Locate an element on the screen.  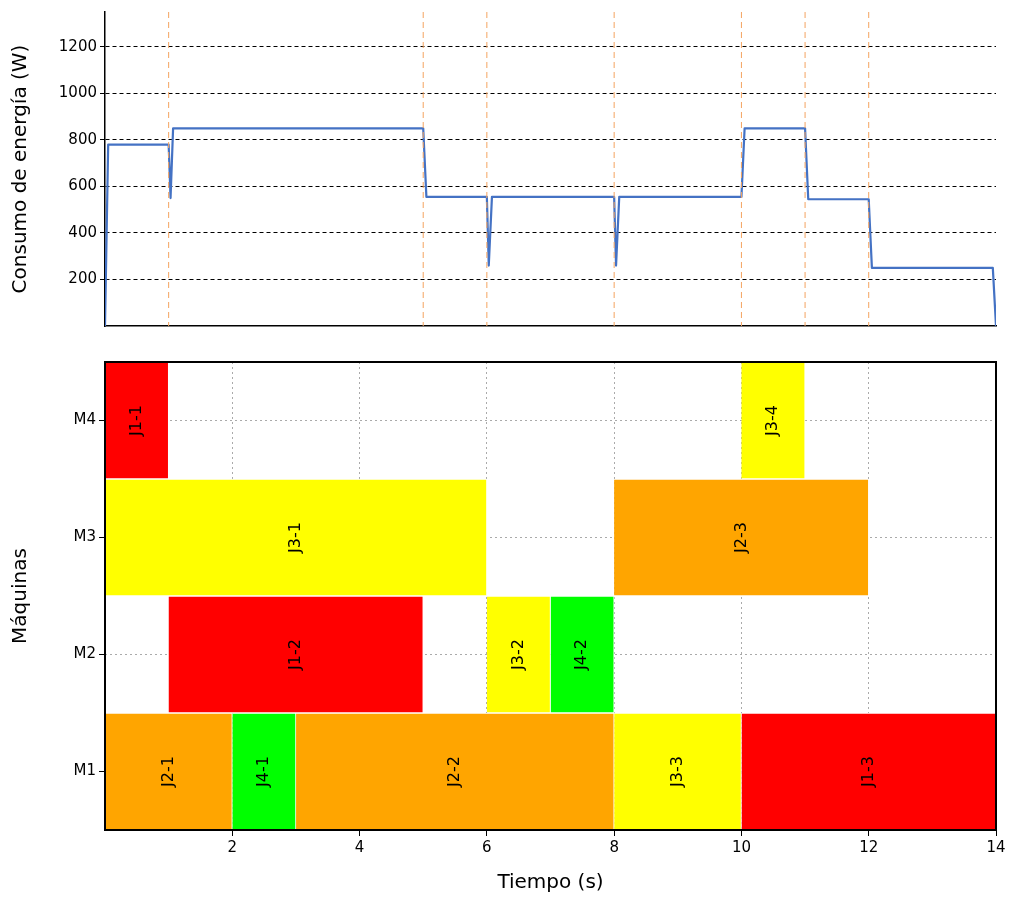
data-label: J2-2 is located at coordinates (454, 772).